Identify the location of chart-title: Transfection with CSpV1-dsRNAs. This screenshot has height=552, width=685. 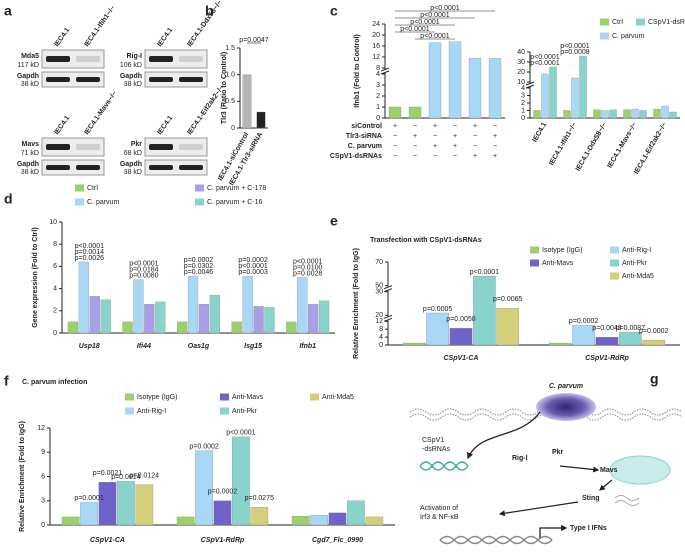
(426, 240).